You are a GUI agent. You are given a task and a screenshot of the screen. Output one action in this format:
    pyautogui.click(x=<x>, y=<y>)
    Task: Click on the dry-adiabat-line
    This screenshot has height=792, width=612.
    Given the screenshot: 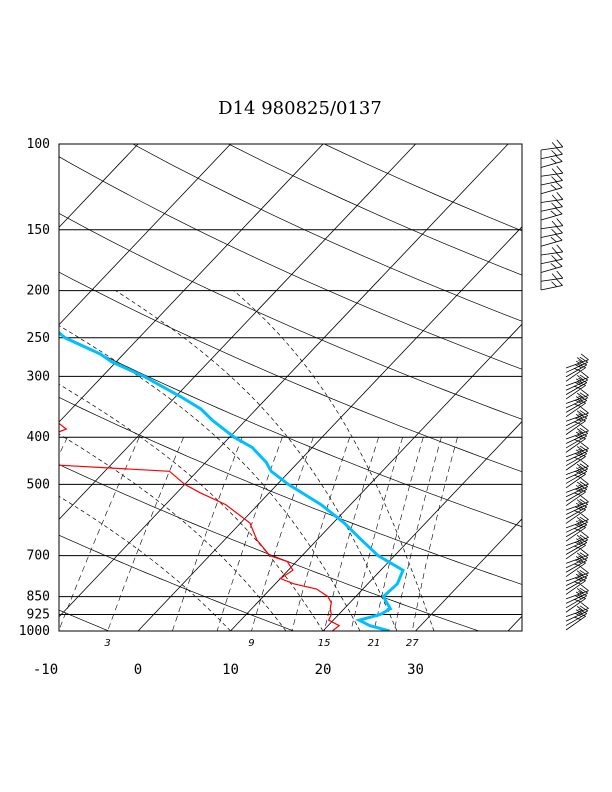 What is the action you would take?
    pyautogui.click(x=423, y=188)
    